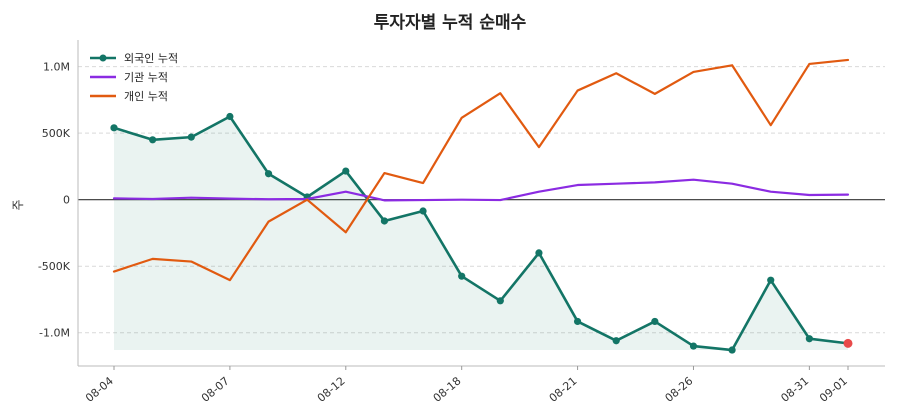  Describe the element at coordinates (447, 389) in the screenshot. I see `x-tick-label: 08-18` at that location.